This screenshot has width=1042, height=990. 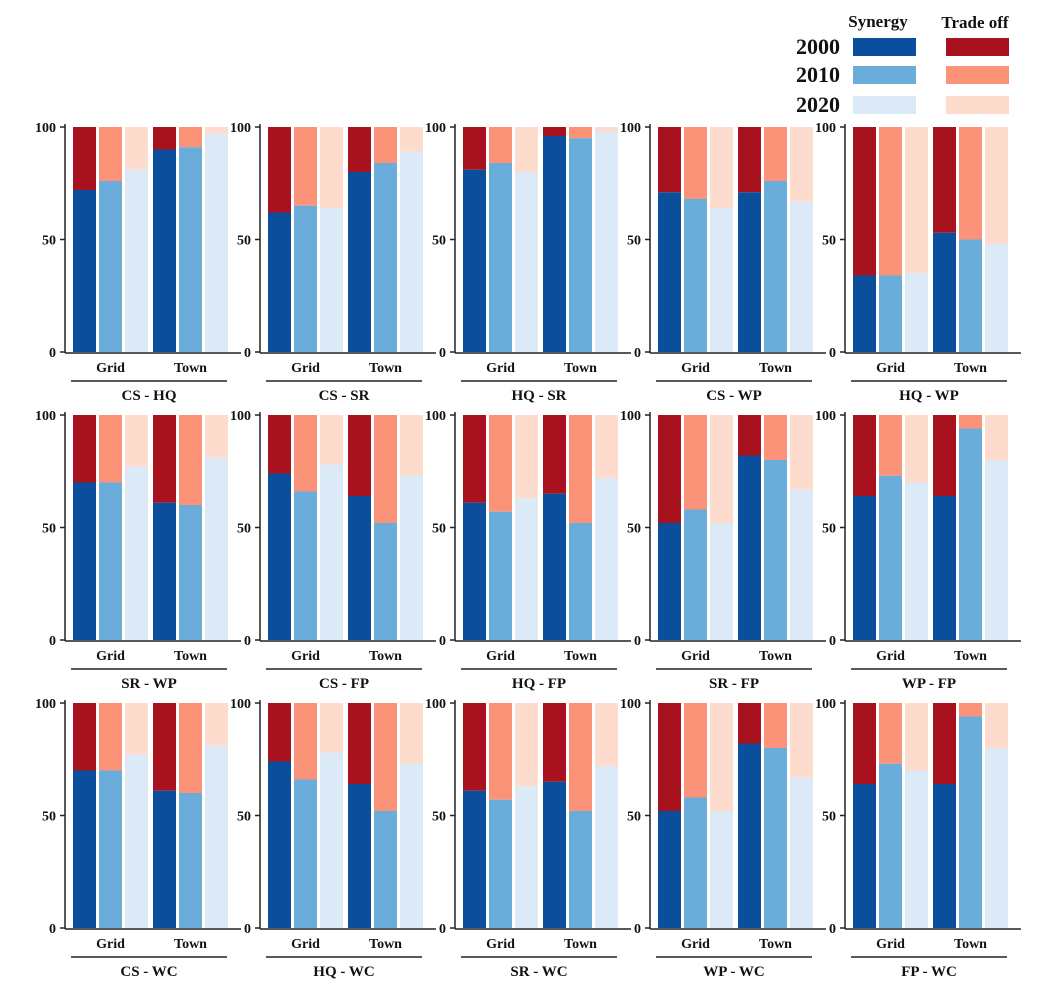 What do you see at coordinates (878, 21) in the screenshot?
I see `legend-synergy-header: Synergy` at bounding box center [878, 21].